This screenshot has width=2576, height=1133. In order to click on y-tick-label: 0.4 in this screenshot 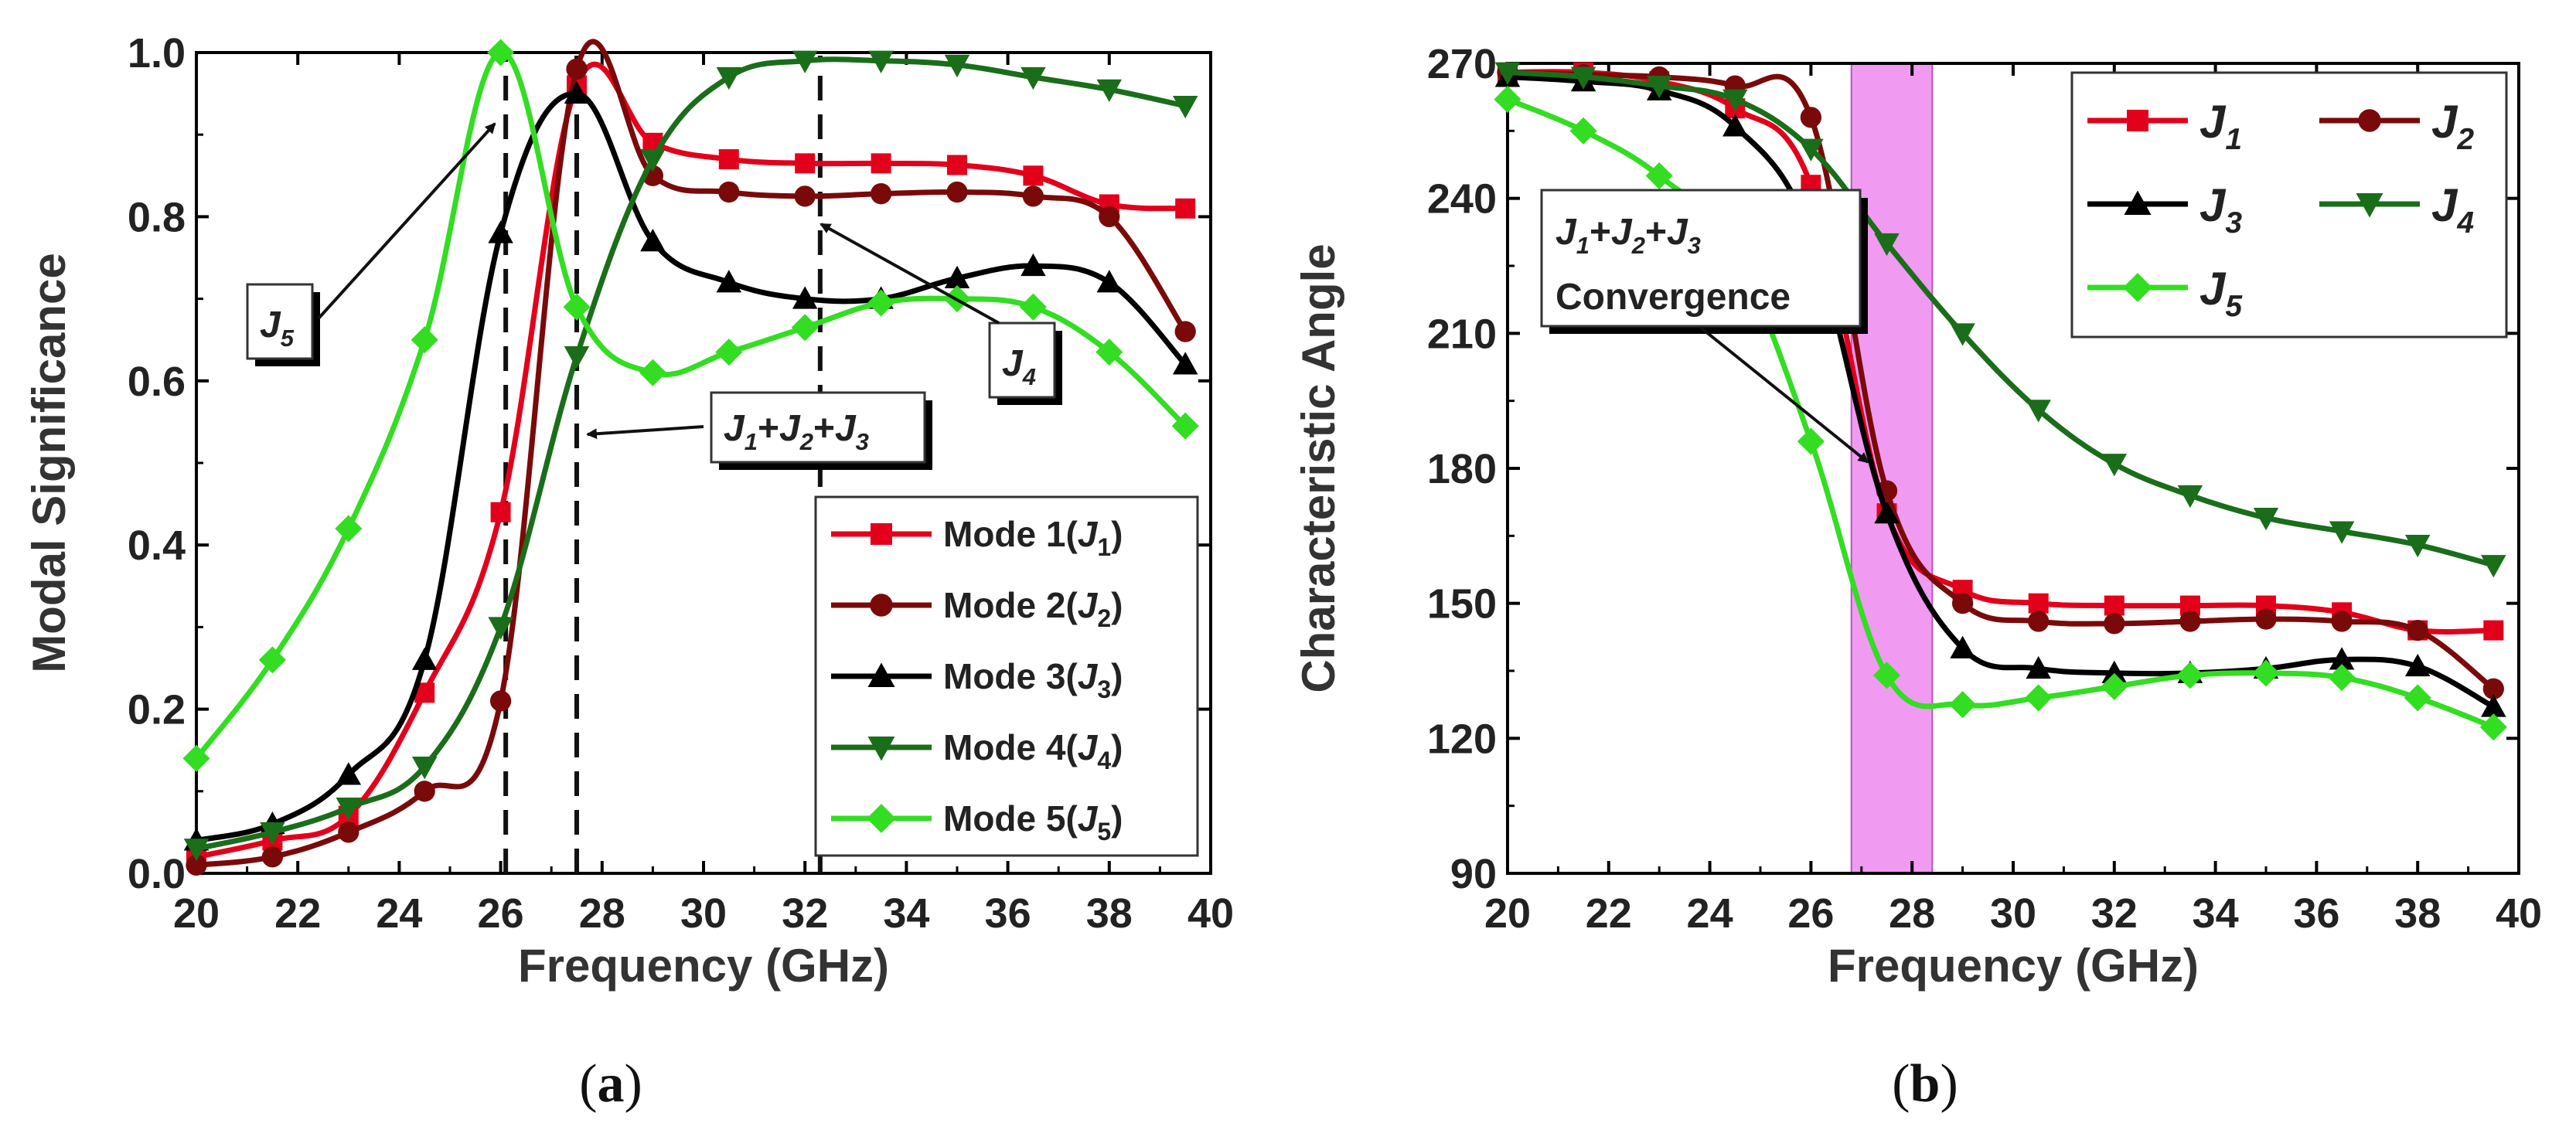, I will do `click(157, 545)`.